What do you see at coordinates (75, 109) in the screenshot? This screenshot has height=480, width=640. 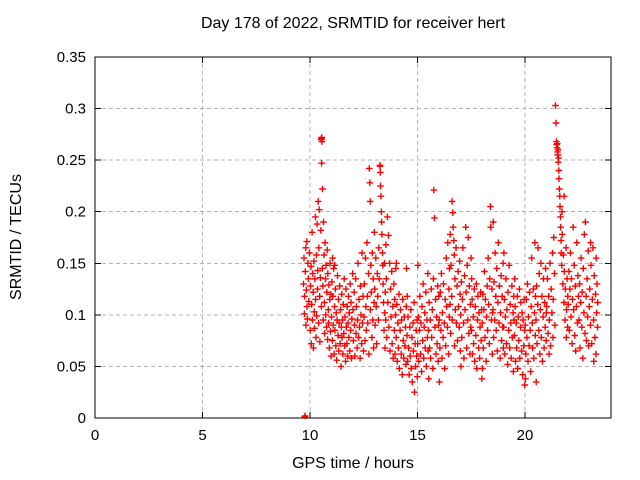 I see `y-tick-label: 0.3` at bounding box center [75, 109].